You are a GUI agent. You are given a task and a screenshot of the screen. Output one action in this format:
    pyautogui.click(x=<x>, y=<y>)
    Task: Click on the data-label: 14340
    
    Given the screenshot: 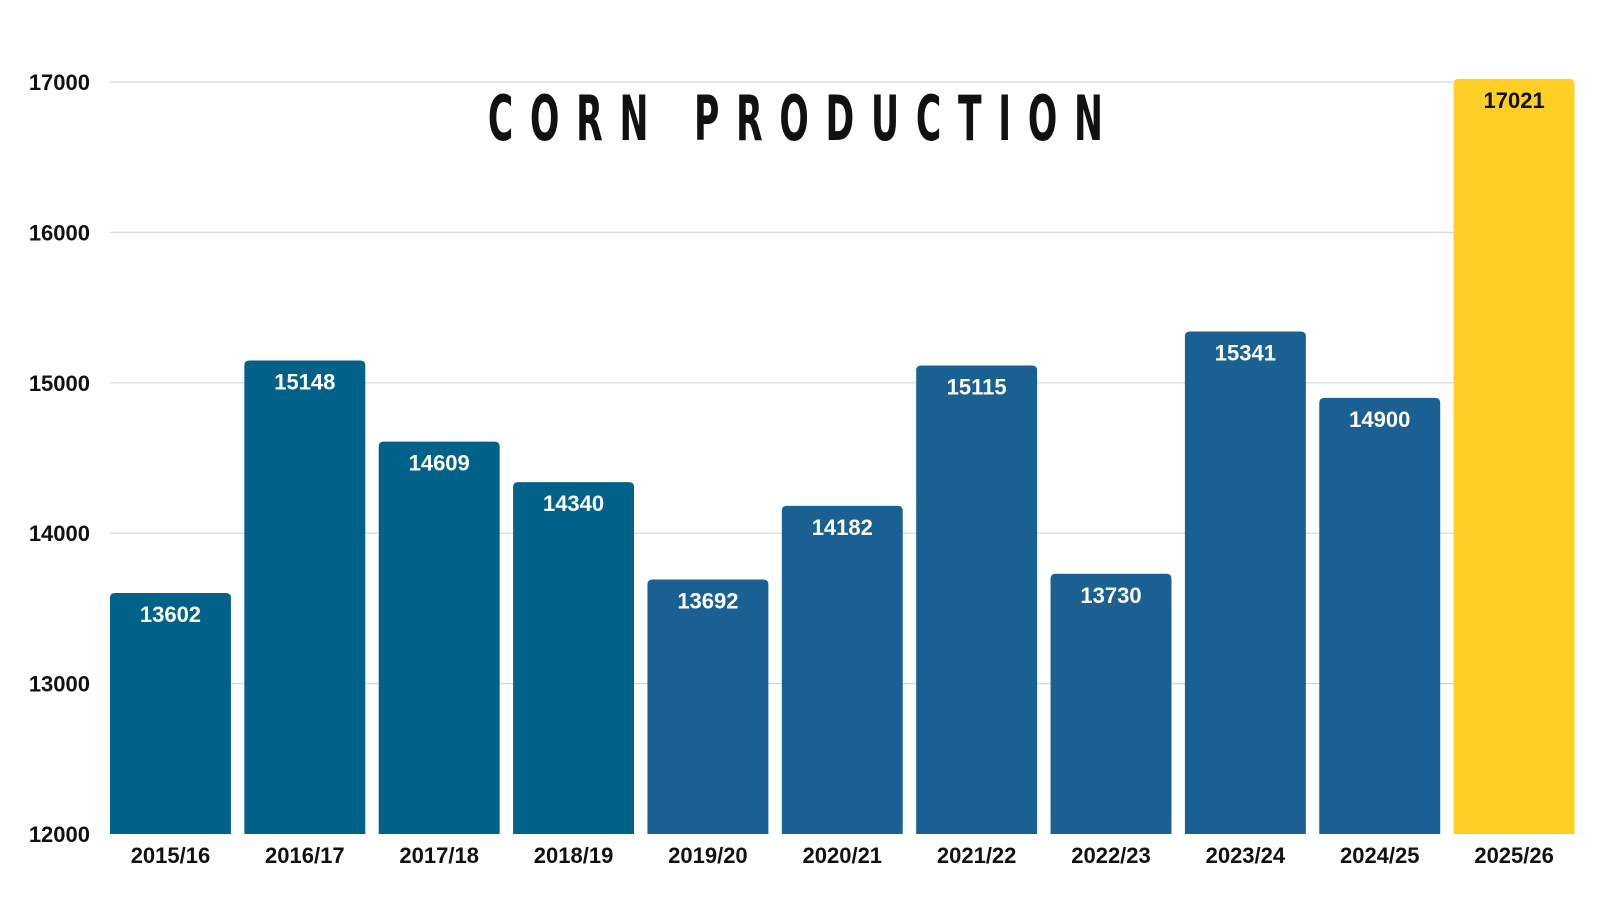 What is the action you would take?
    pyautogui.click(x=573, y=503)
    